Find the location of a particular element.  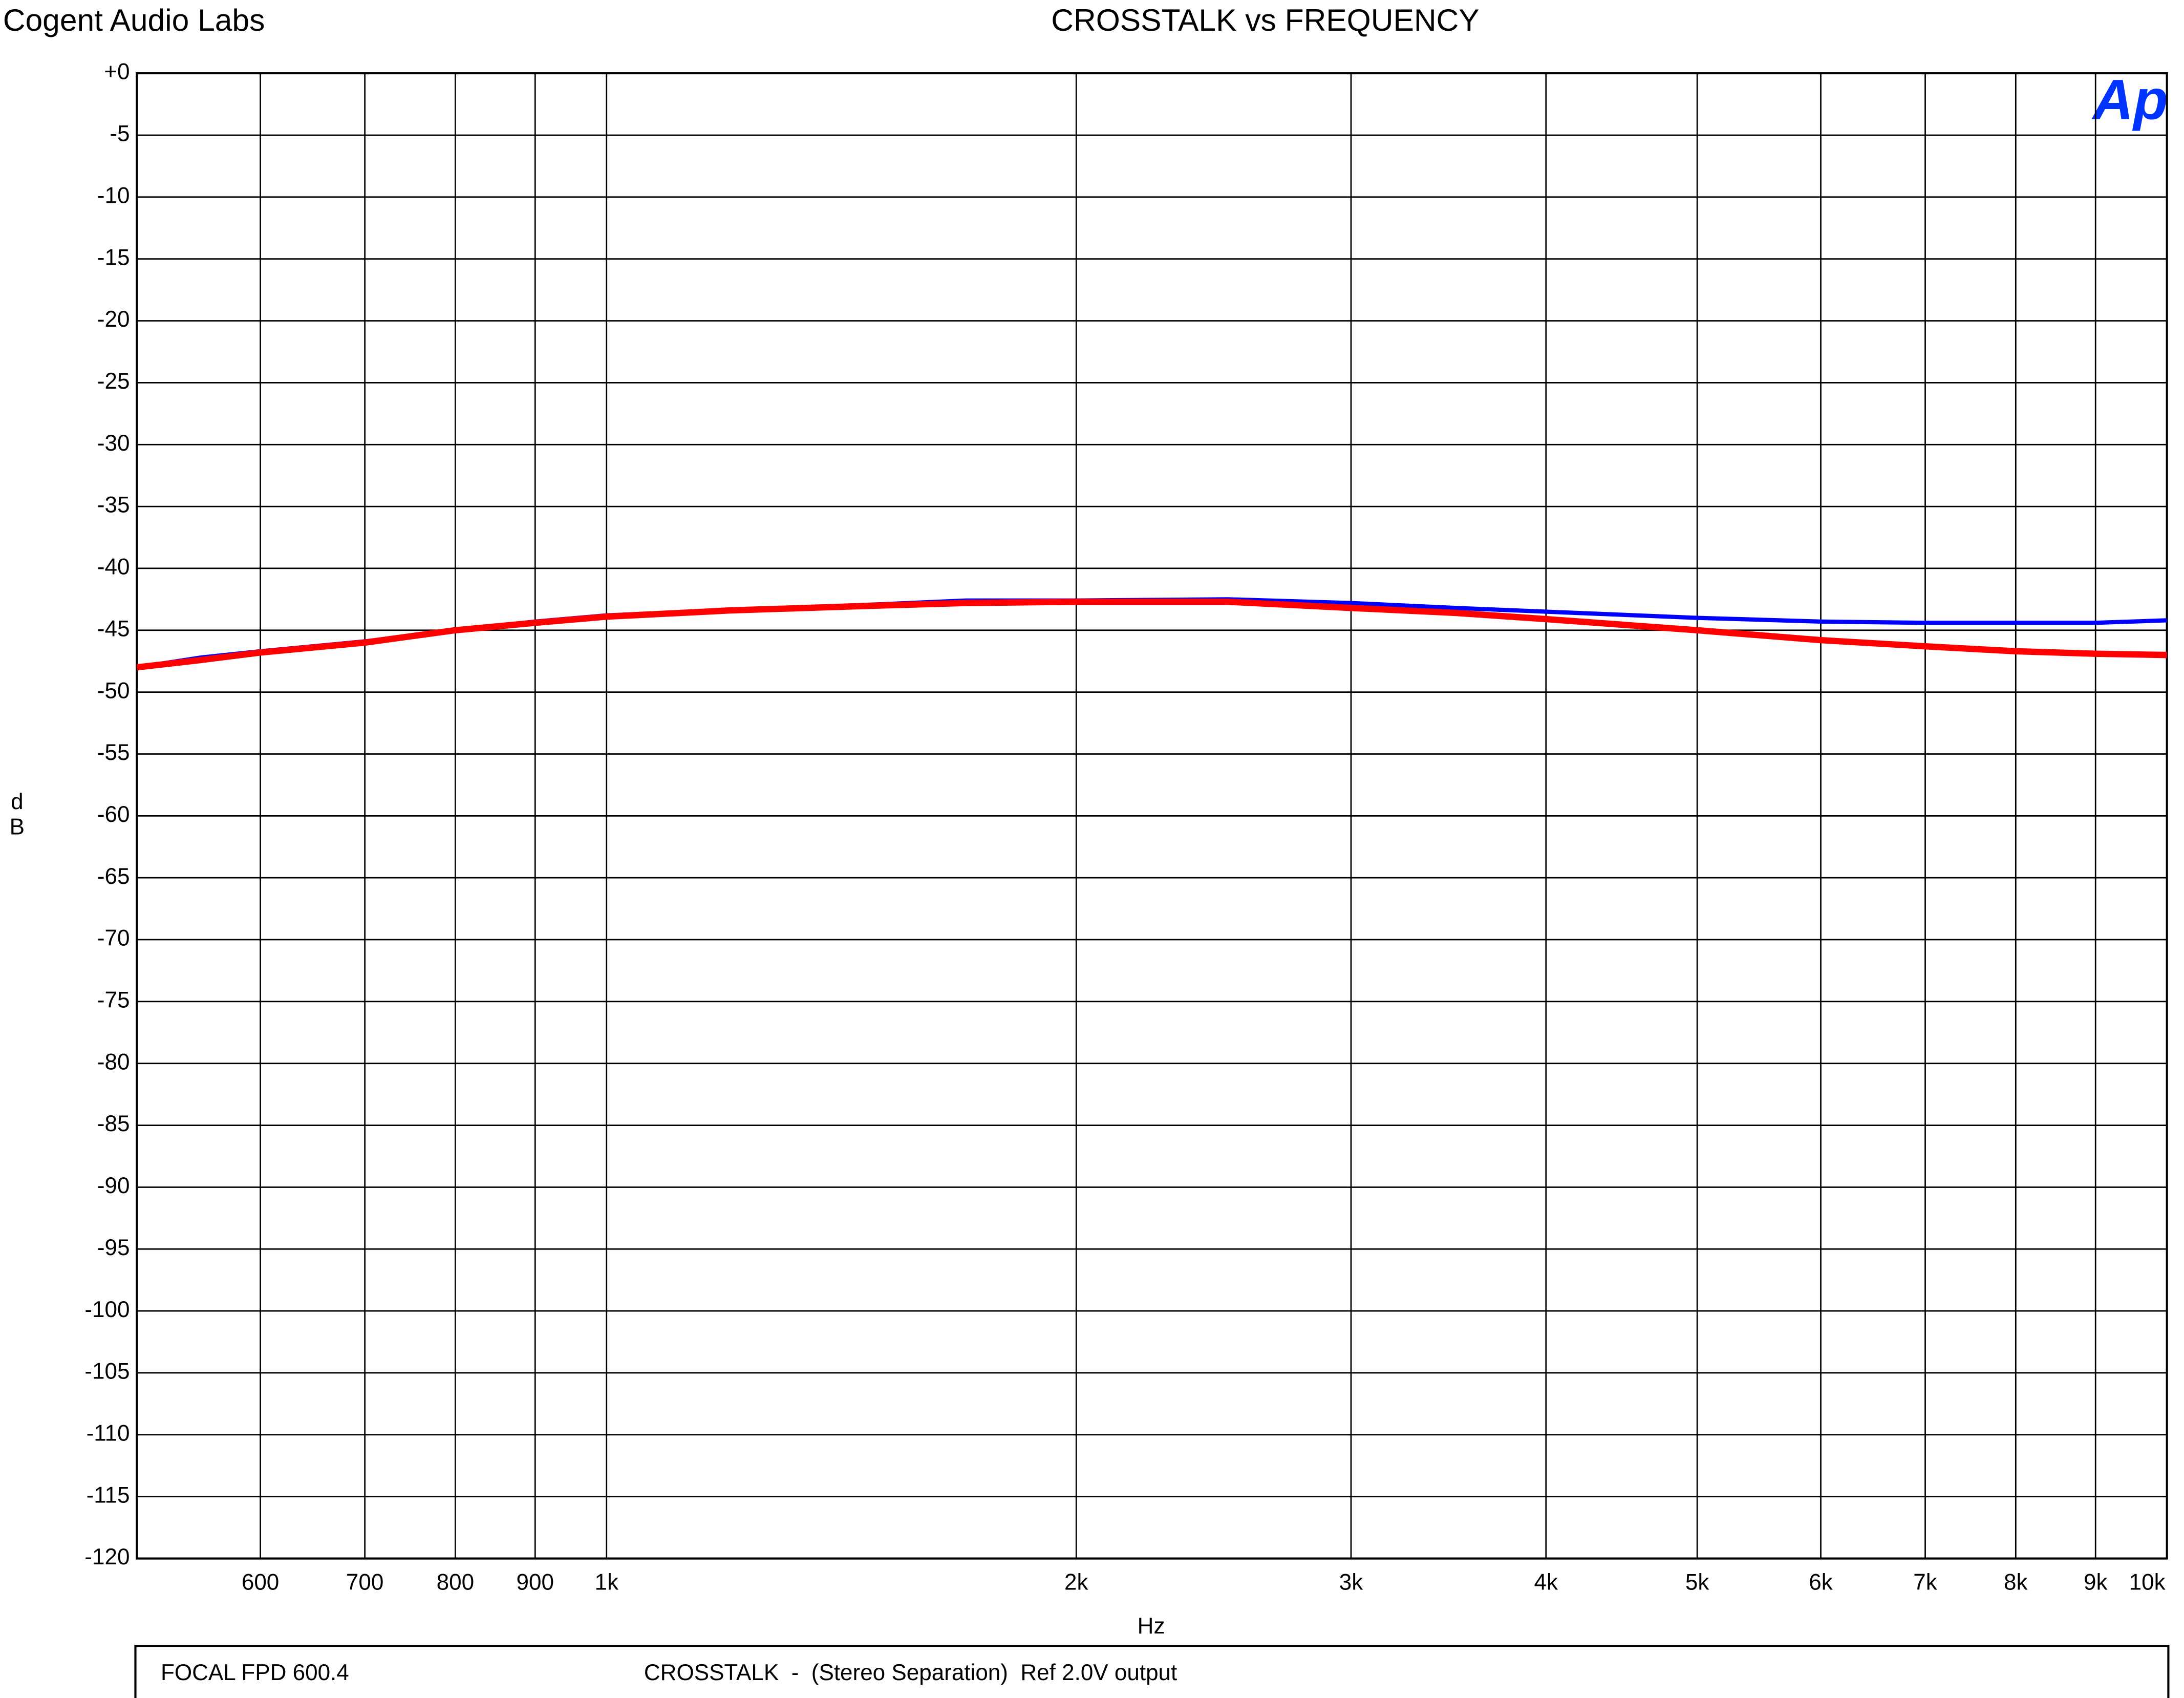

y-tick-label: -25 is located at coordinates (114, 382).